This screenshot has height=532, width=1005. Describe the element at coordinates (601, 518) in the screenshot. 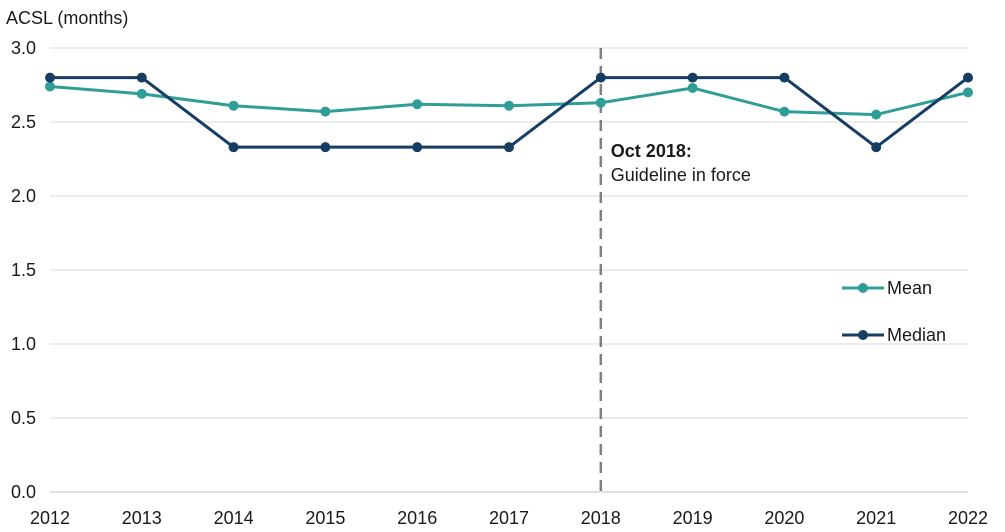

I see `x-tick-label: 2018` at that location.